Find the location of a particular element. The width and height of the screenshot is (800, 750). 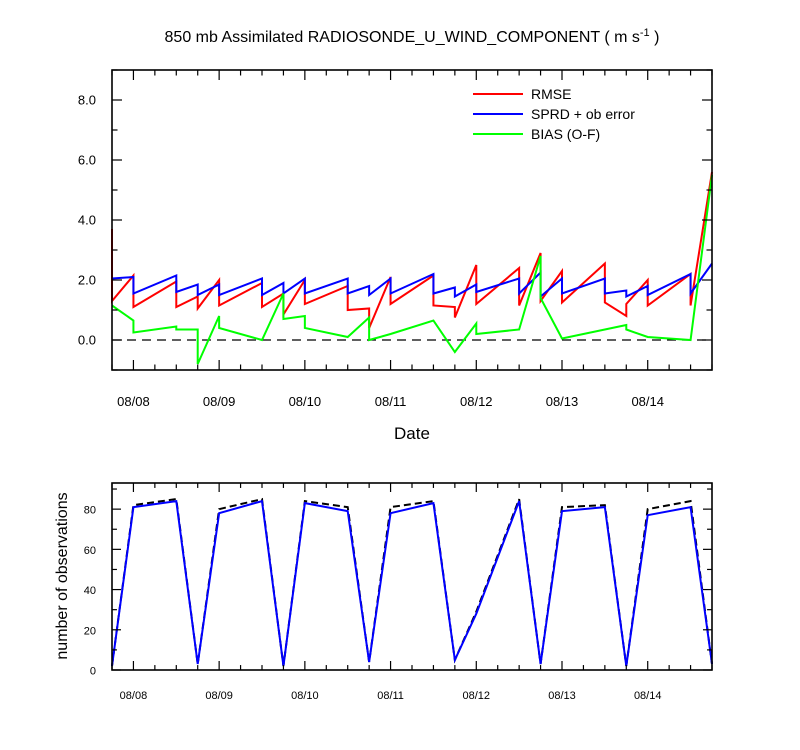

y-tick-label: 4.0 is located at coordinates (87, 220).